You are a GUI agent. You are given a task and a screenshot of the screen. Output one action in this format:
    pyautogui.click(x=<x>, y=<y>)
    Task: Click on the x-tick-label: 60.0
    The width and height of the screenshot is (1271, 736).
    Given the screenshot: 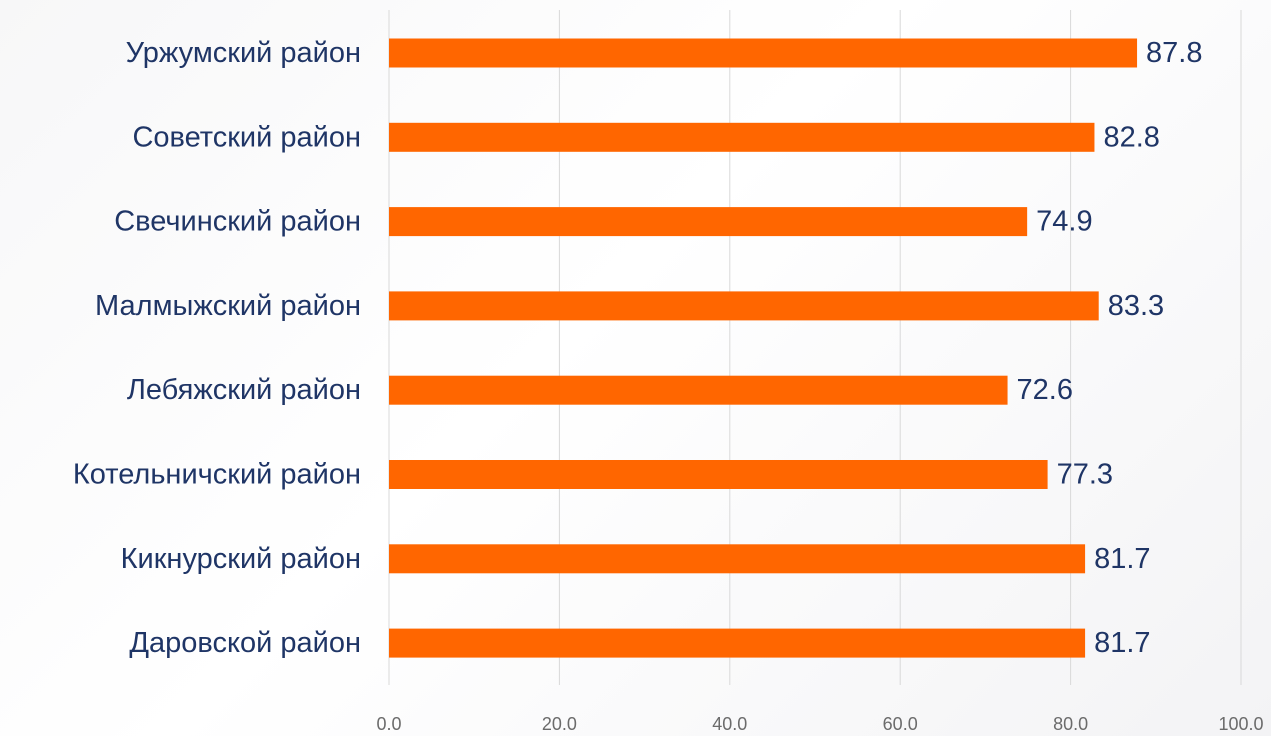 What is the action you would take?
    pyautogui.click(x=900, y=724)
    